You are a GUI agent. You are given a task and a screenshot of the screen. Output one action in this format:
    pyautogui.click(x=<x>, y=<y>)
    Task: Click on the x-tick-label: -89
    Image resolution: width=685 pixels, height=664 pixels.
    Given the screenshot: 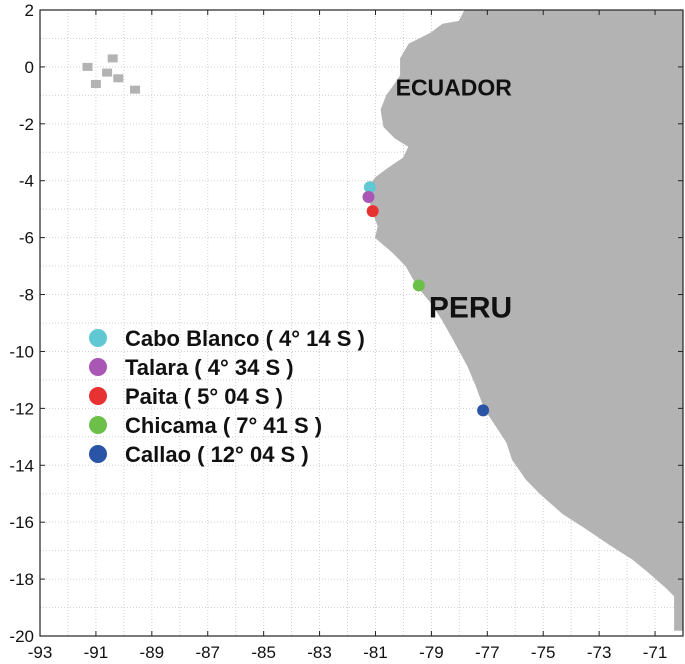 What is the action you would take?
    pyautogui.click(x=152, y=652)
    